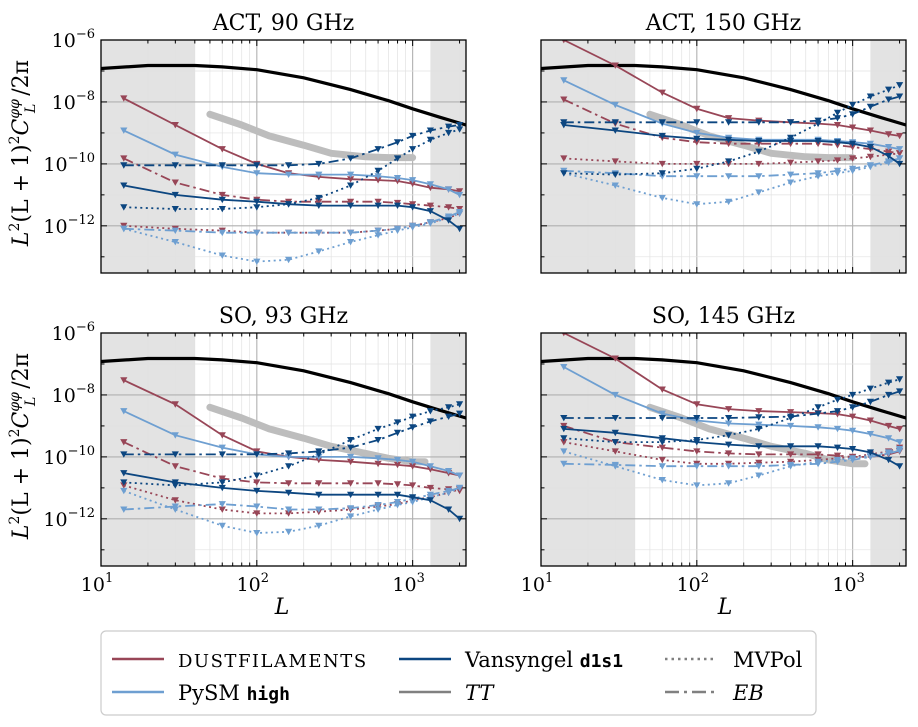 This screenshot has height=727, width=918. Describe the element at coordinates (273, 661) in the screenshot. I see `legend-label-dustfilaments: DUSTFILAMENTS` at that location.